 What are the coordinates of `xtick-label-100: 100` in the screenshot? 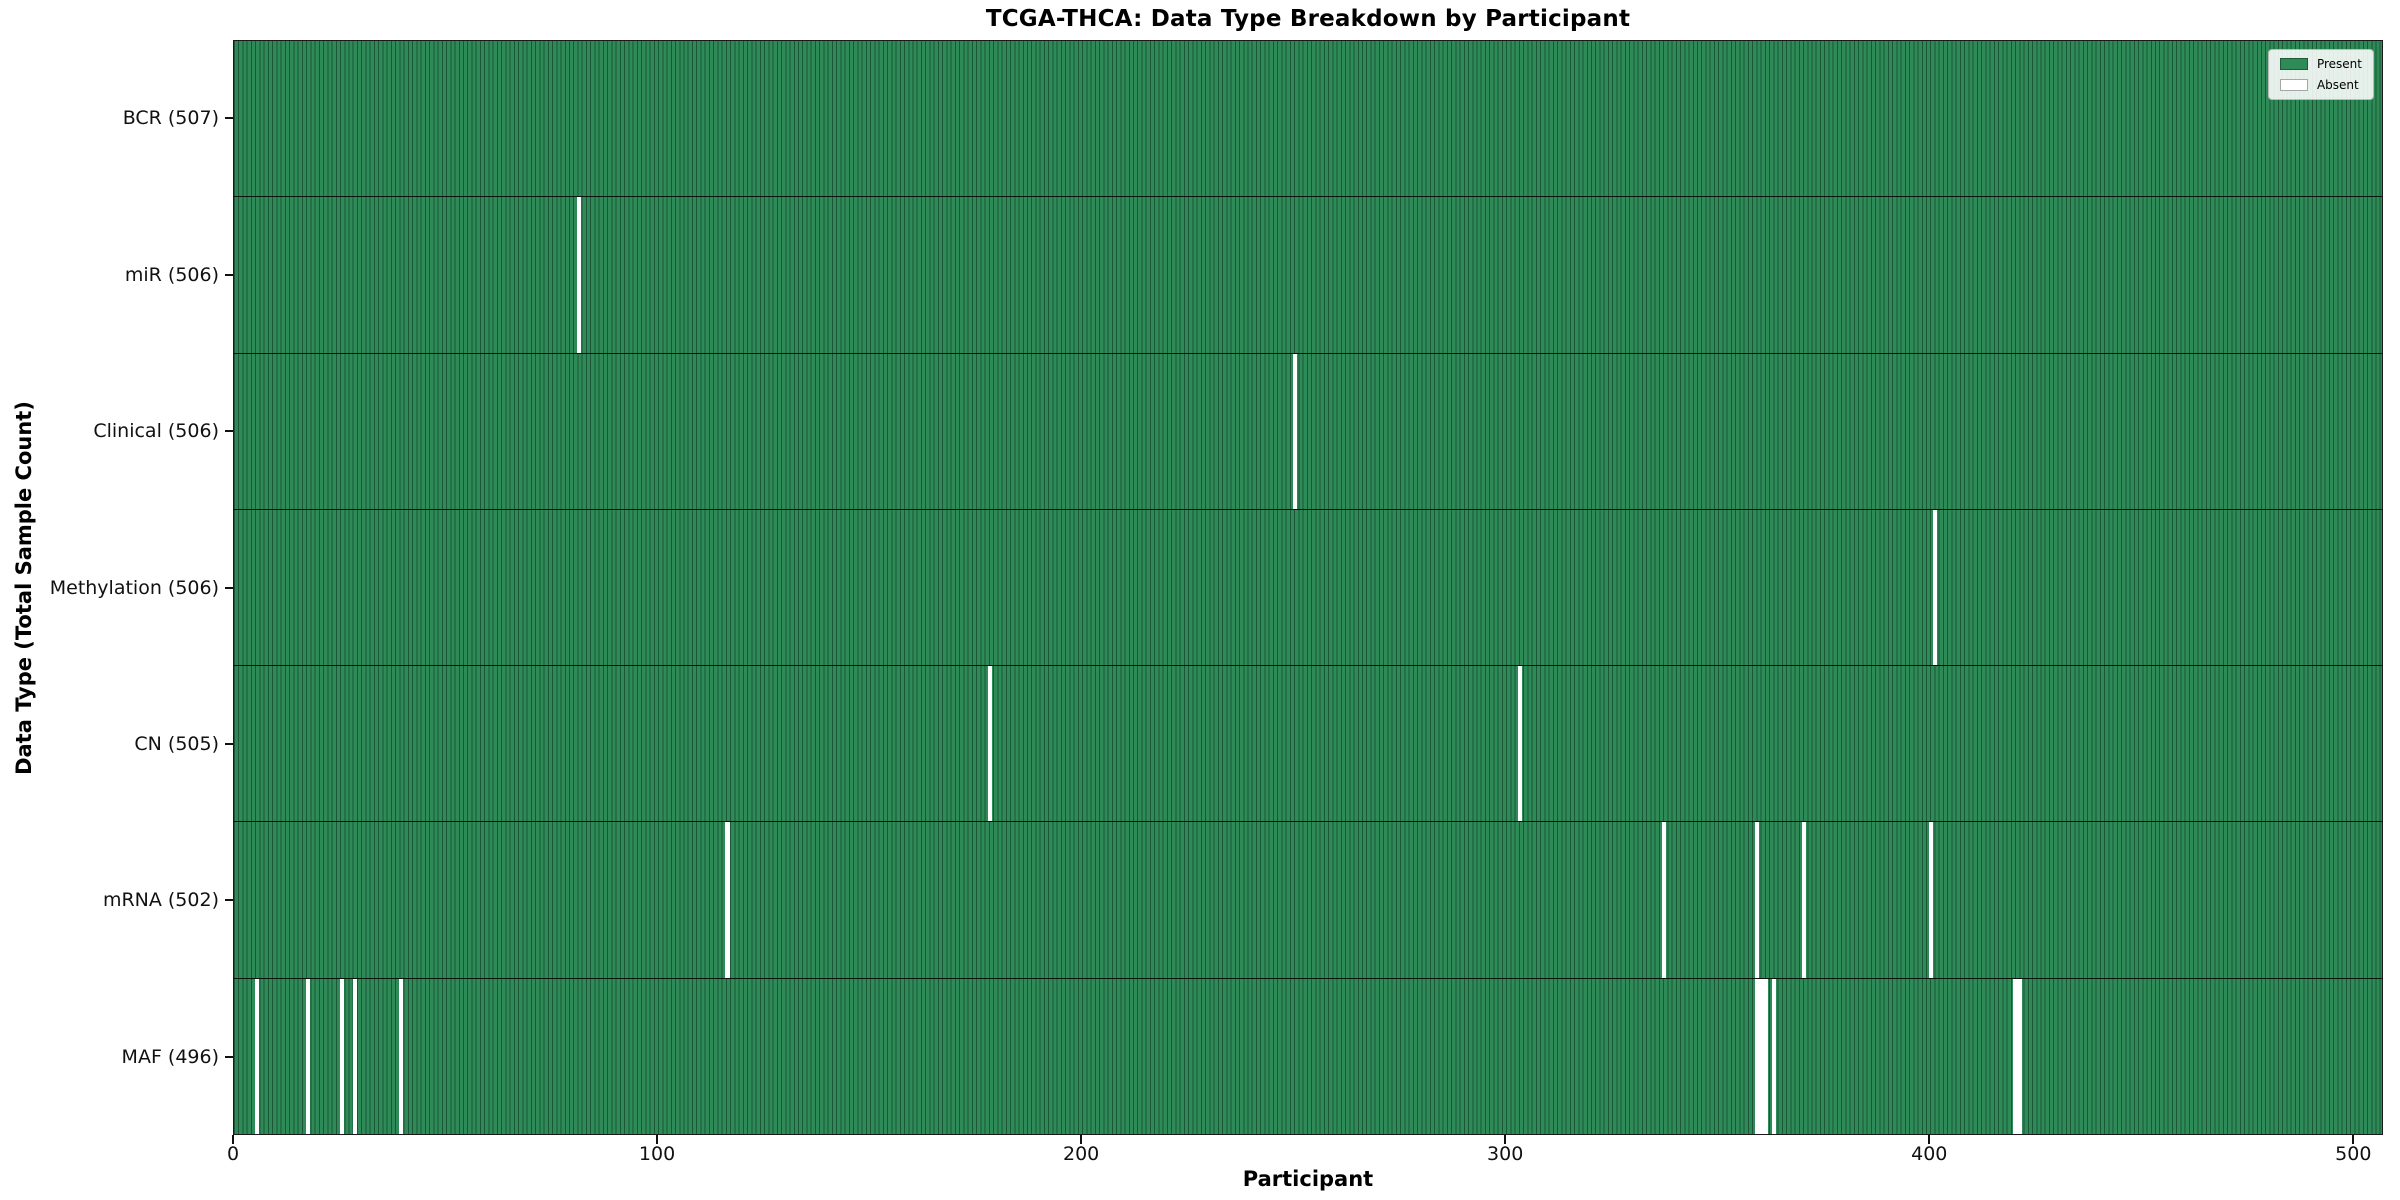 It's located at (657, 1154).